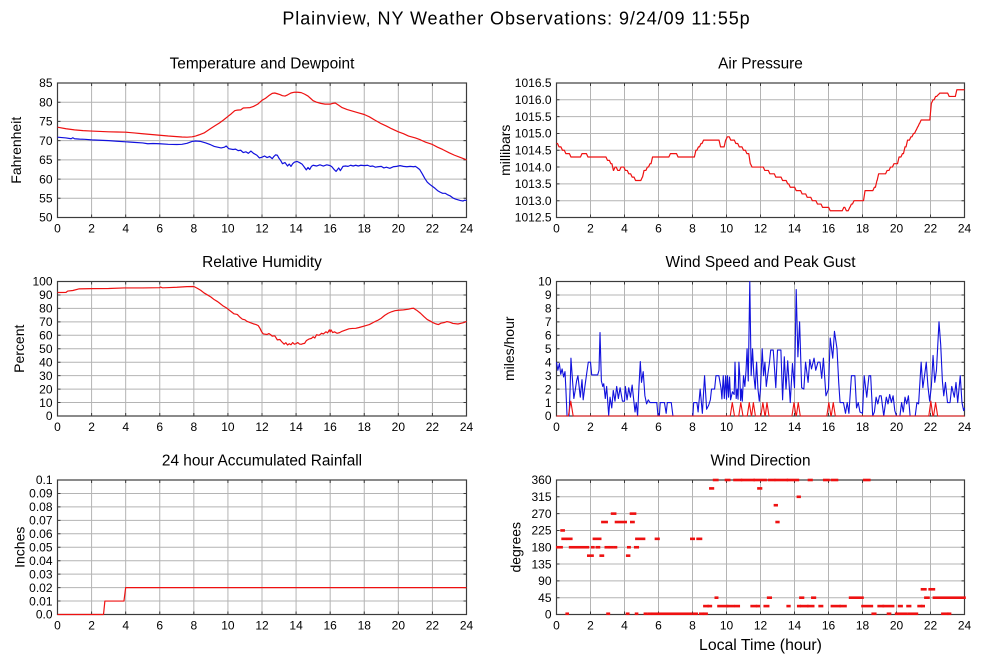 The height and width of the screenshot is (659, 999). What do you see at coordinates (533, 201) in the screenshot?
I see `svg-text: 1013.0` at bounding box center [533, 201].